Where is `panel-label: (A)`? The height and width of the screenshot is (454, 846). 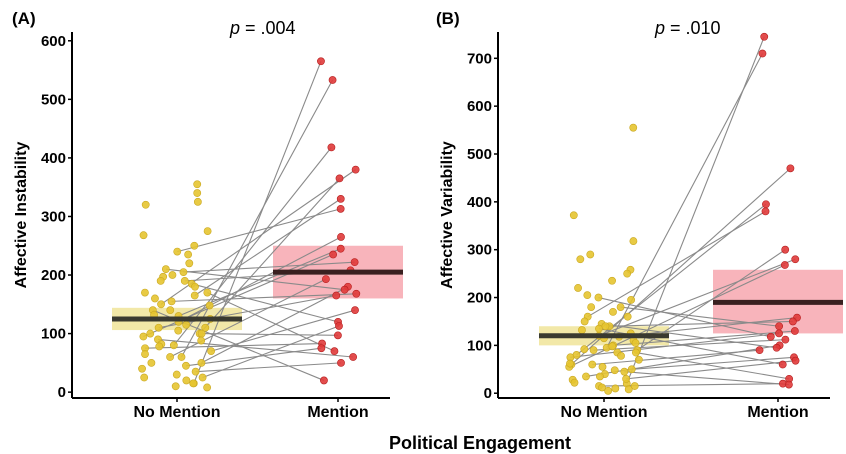 panel-label: (A) is located at coordinates (24, 18).